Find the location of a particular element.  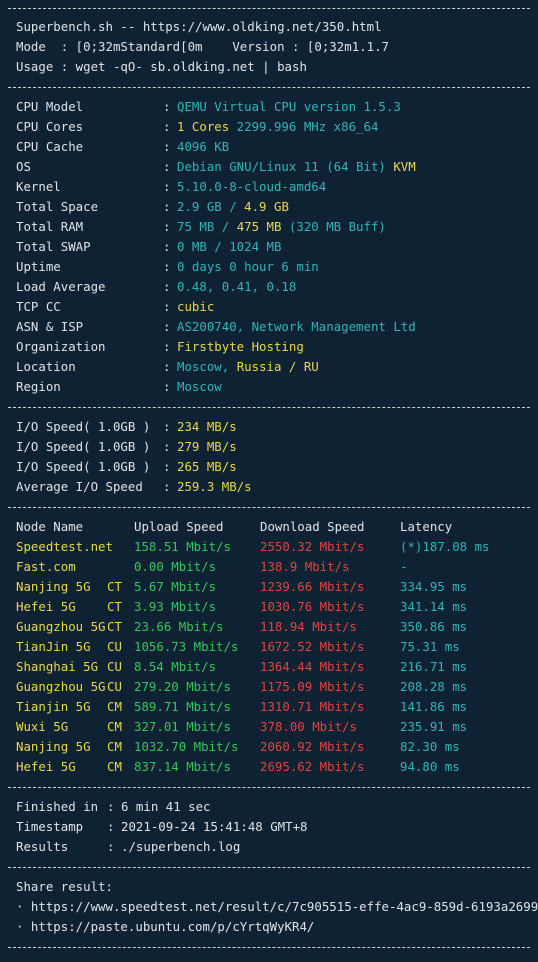

sysinfo-value: 0.48, 0.41, 0.18 is located at coordinates (236, 287).